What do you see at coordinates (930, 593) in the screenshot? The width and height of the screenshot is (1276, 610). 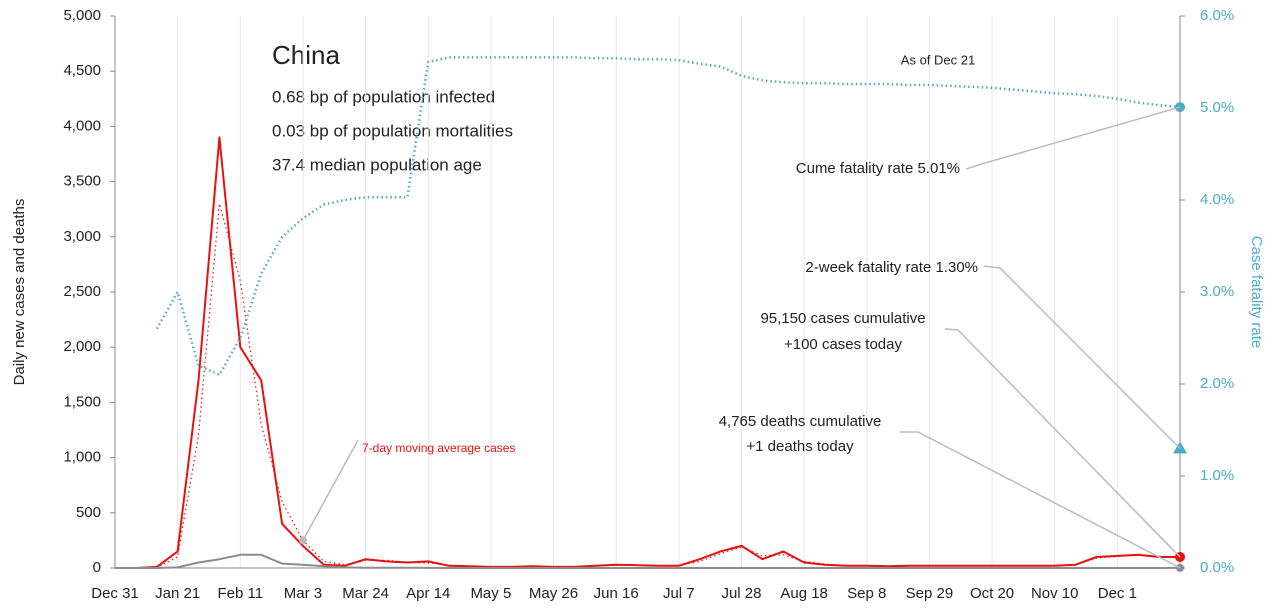 I see `x-tick-label: Sep 29` at bounding box center [930, 593].